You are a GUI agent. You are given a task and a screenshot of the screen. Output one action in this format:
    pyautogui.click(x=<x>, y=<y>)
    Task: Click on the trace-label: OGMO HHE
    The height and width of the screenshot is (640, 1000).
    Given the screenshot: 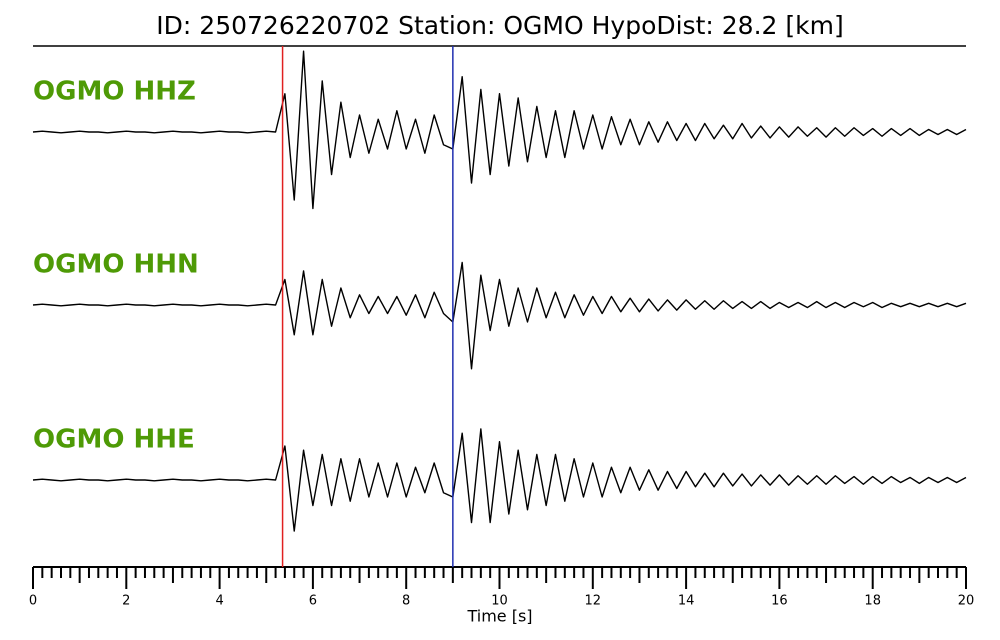 What is the action you would take?
    pyautogui.click(x=114, y=440)
    